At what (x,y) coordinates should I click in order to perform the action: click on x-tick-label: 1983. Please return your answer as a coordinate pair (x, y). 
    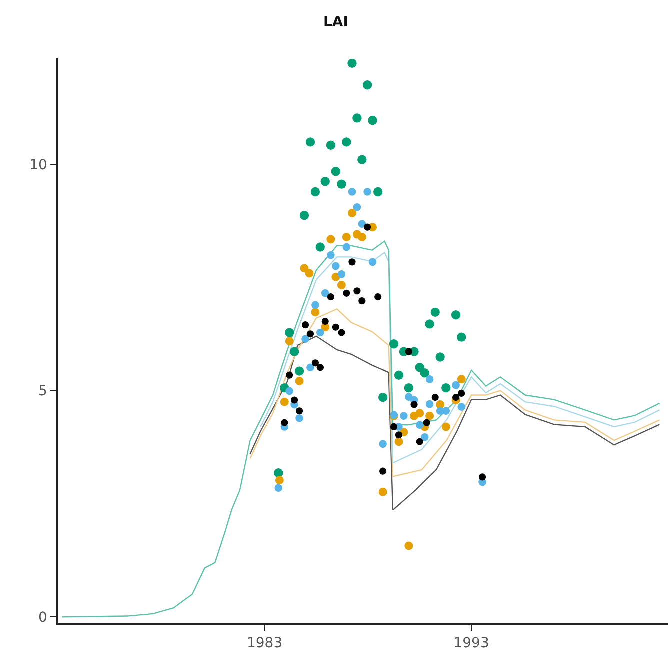
    Looking at the image, I should click on (264, 644).